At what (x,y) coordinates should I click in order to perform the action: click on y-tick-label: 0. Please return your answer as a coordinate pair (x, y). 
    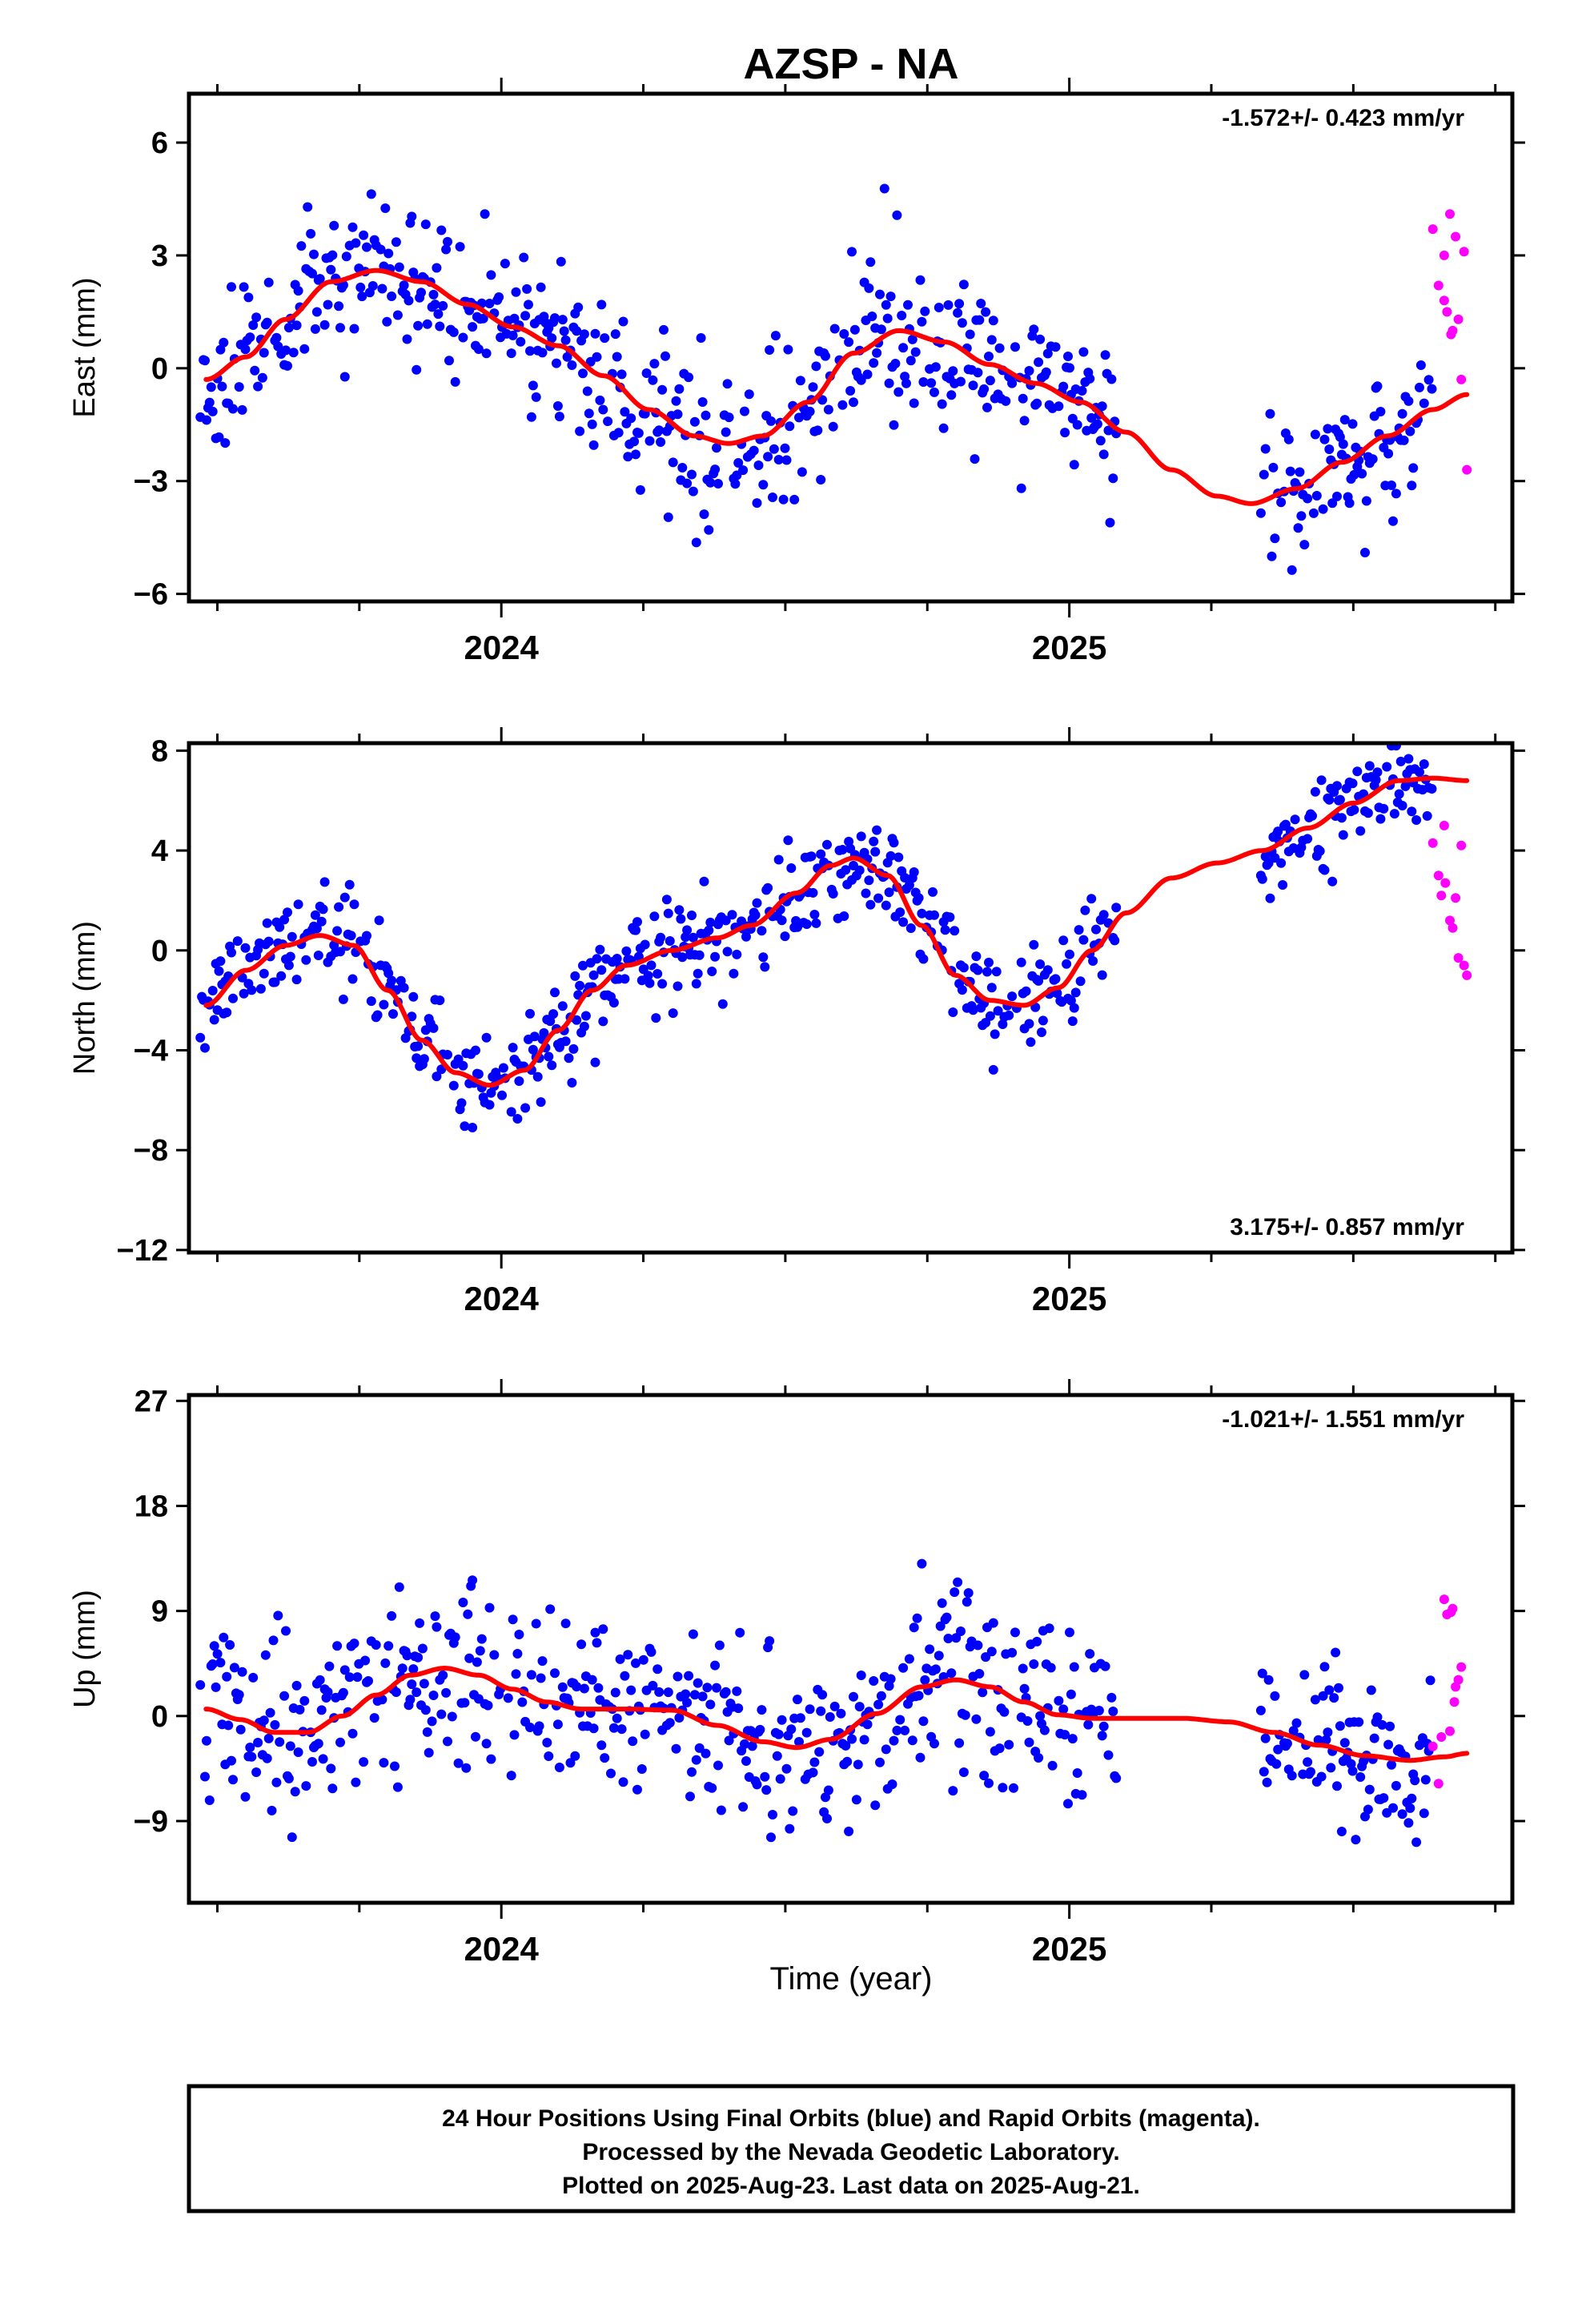
    Looking at the image, I should click on (159, 1717).